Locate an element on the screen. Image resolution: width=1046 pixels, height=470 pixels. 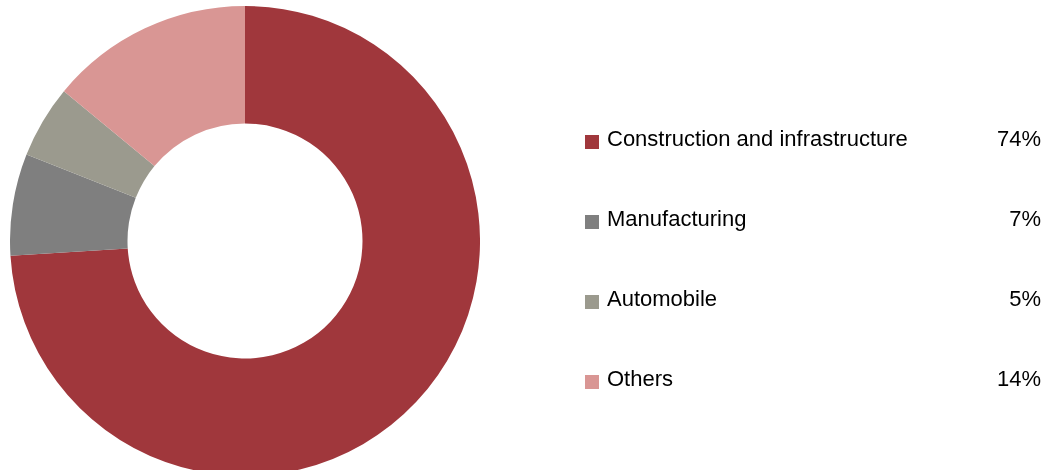
data-label: 14% is located at coordinates (1018, 379).